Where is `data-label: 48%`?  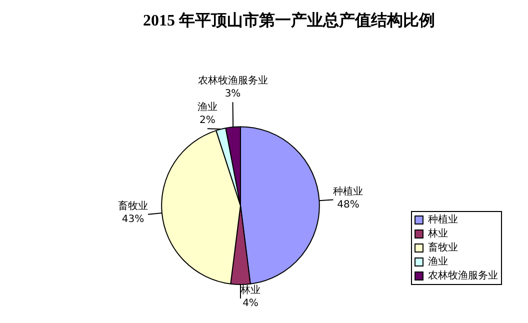
data-label: 48% is located at coordinates (348, 204).